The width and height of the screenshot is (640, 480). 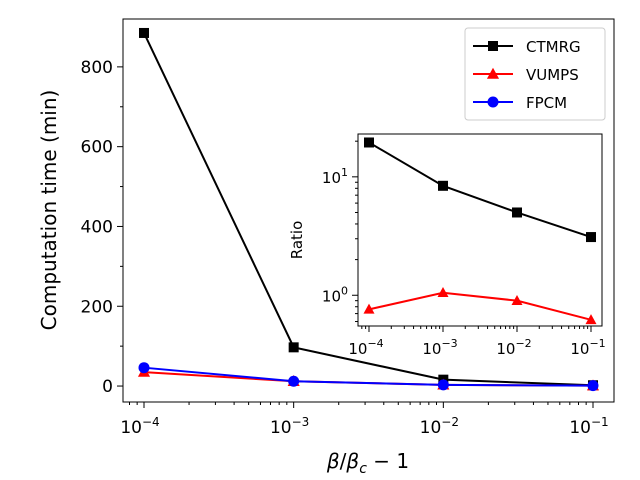 I want to click on legend-box, so click(x=535, y=74).